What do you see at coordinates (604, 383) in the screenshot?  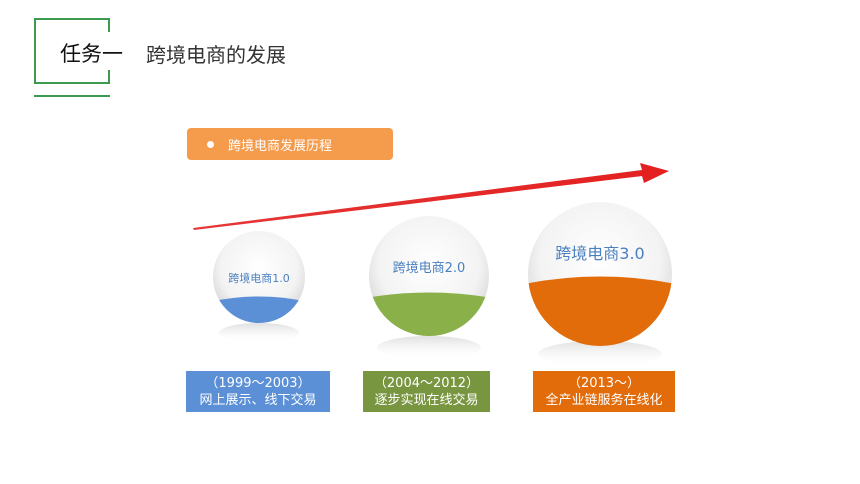 I see `stage-3-years: （2013～）` at bounding box center [604, 383].